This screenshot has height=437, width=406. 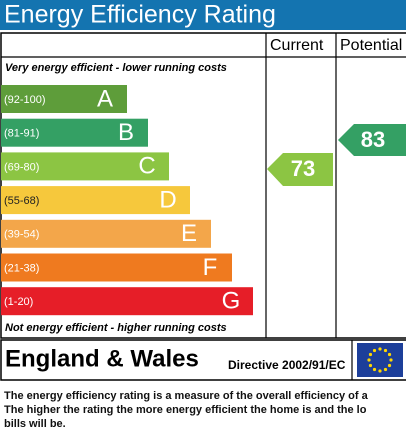 I want to click on band-letter: F, so click(x=210, y=267).